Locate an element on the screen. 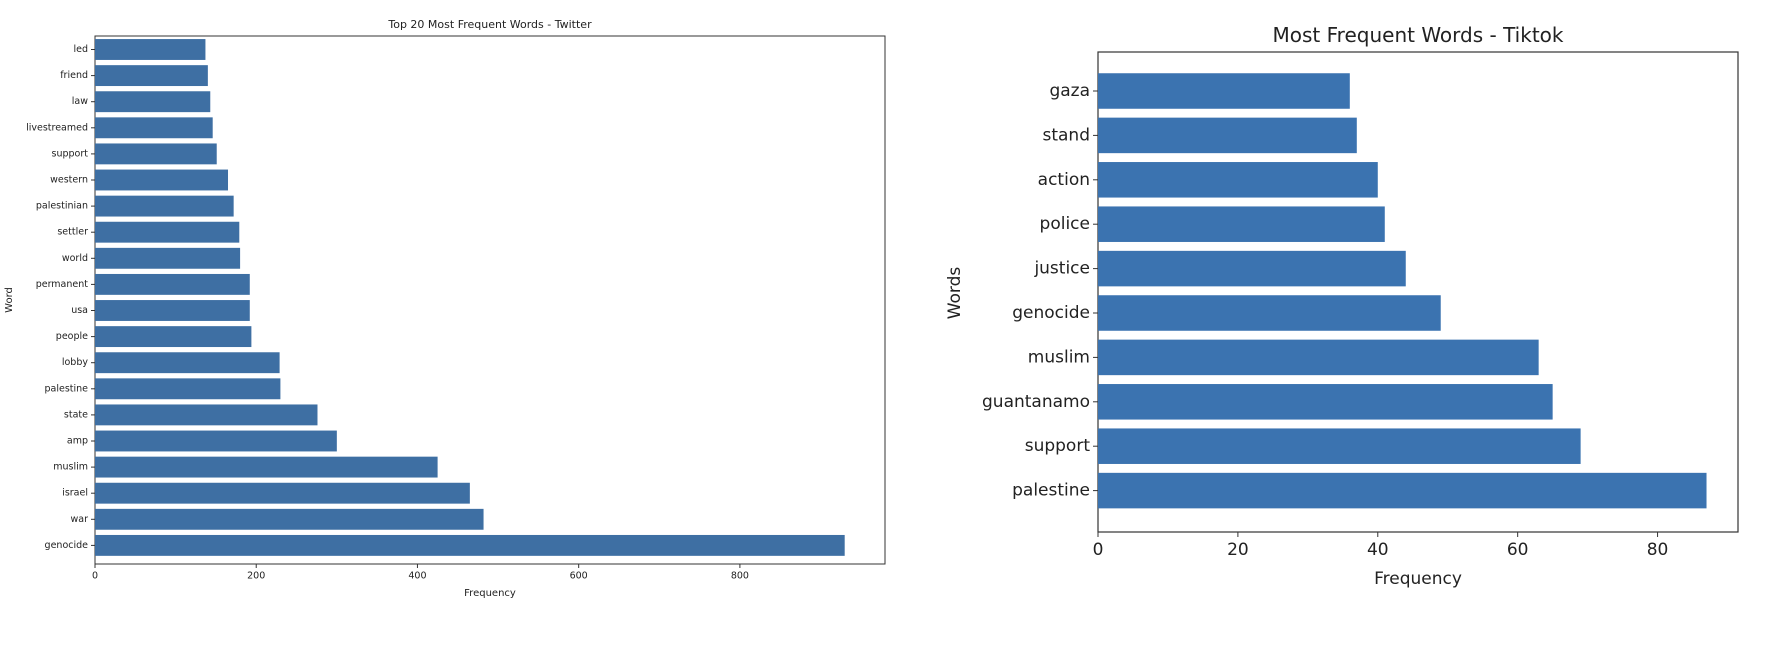  tiktok-y-tick-label: stand is located at coordinates (1066, 135).